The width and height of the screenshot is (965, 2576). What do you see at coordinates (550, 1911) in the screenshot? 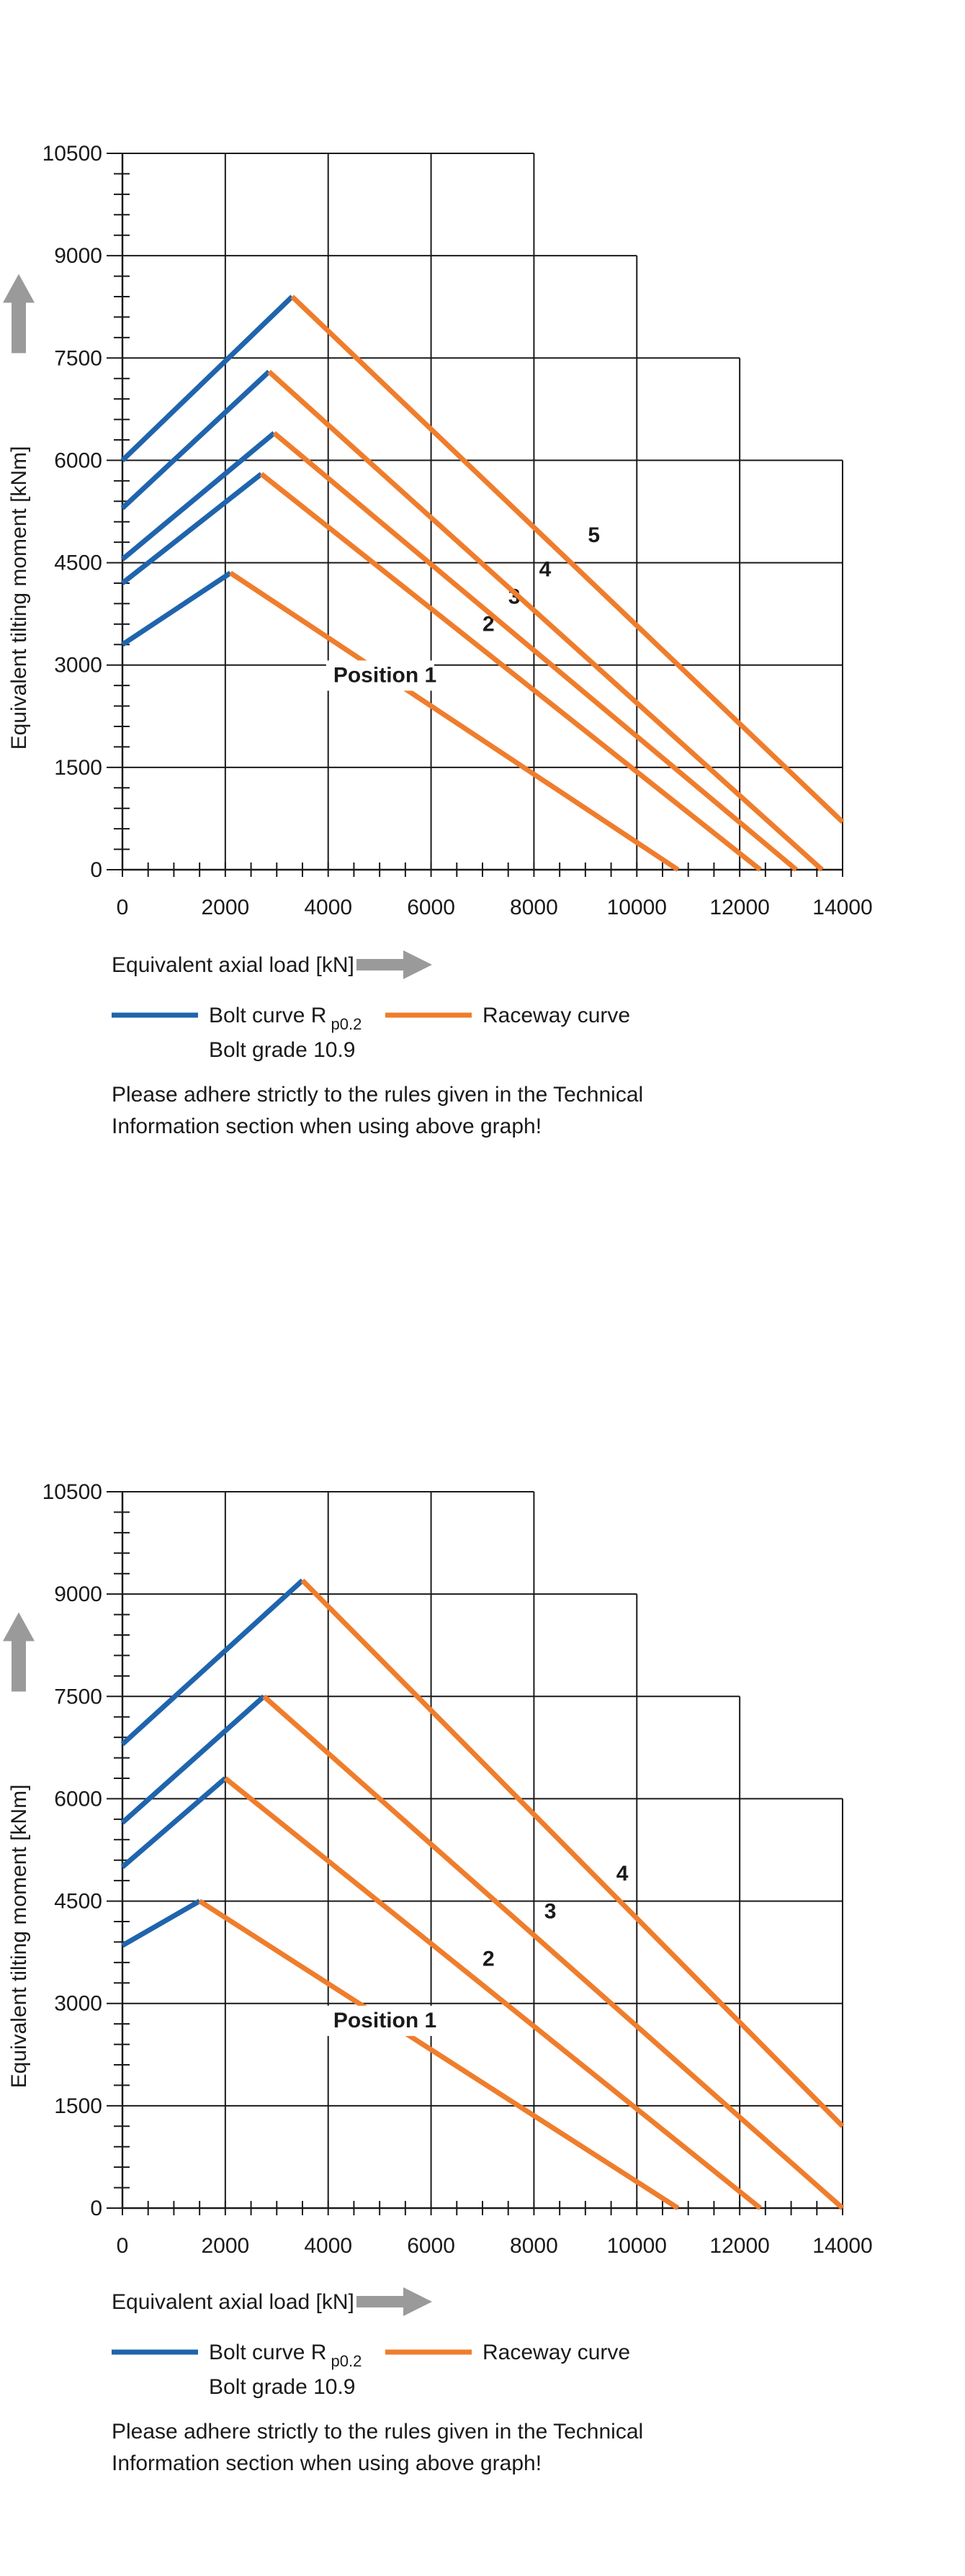
I see `series-label: 3` at bounding box center [550, 1911].